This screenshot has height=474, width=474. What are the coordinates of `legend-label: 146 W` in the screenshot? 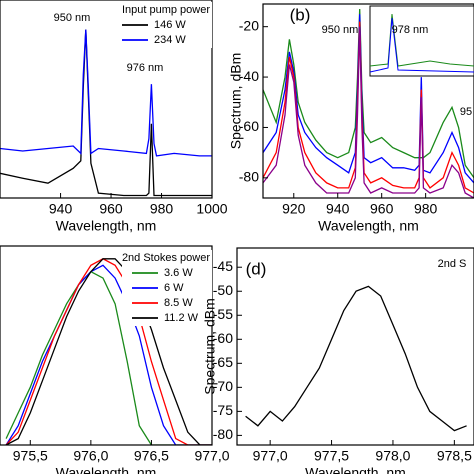 It's located at (170, 25).